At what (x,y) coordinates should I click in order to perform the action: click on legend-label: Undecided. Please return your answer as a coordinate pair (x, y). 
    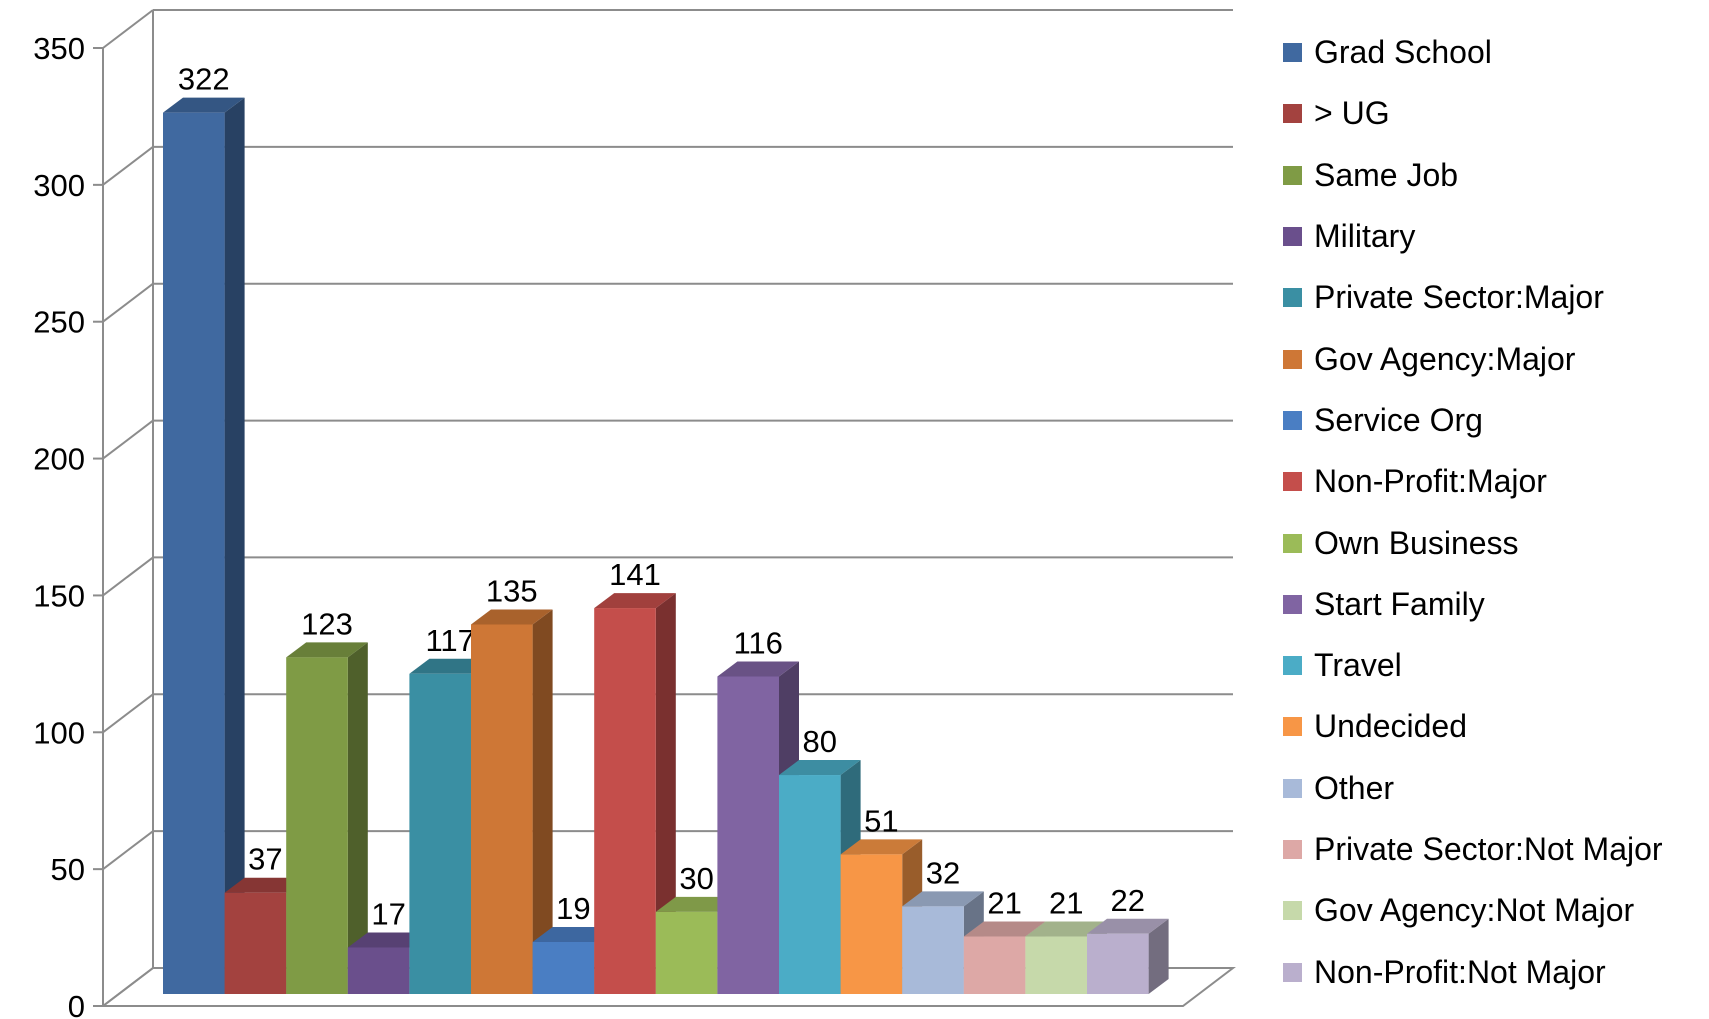
    Looking at the image, I should click on (1390, 726).